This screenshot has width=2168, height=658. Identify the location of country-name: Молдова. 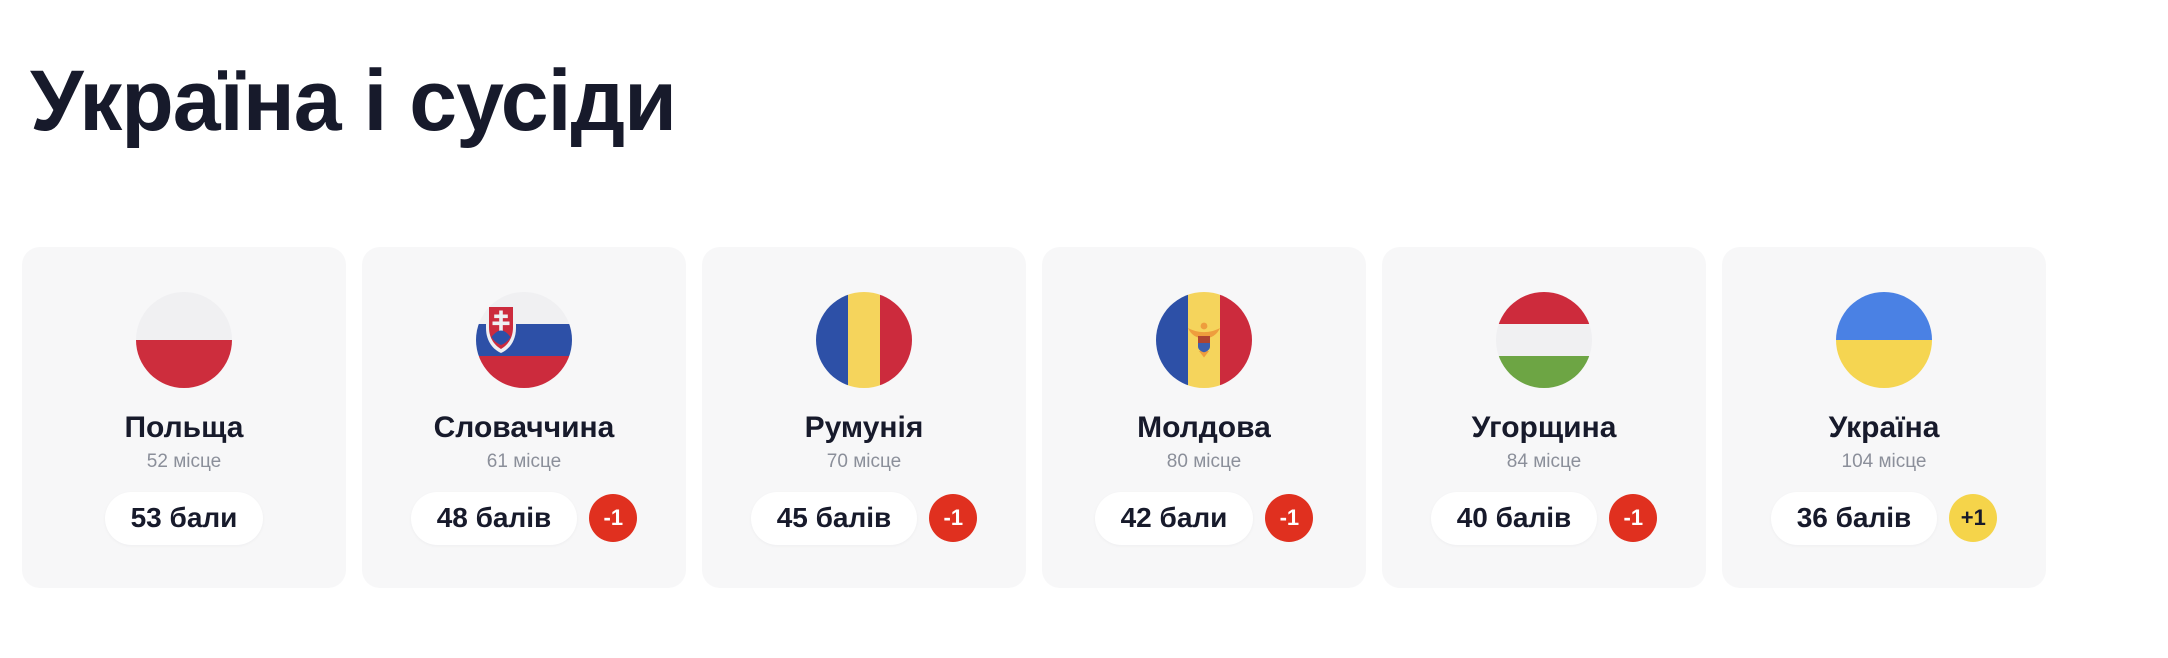
(1204, 427).